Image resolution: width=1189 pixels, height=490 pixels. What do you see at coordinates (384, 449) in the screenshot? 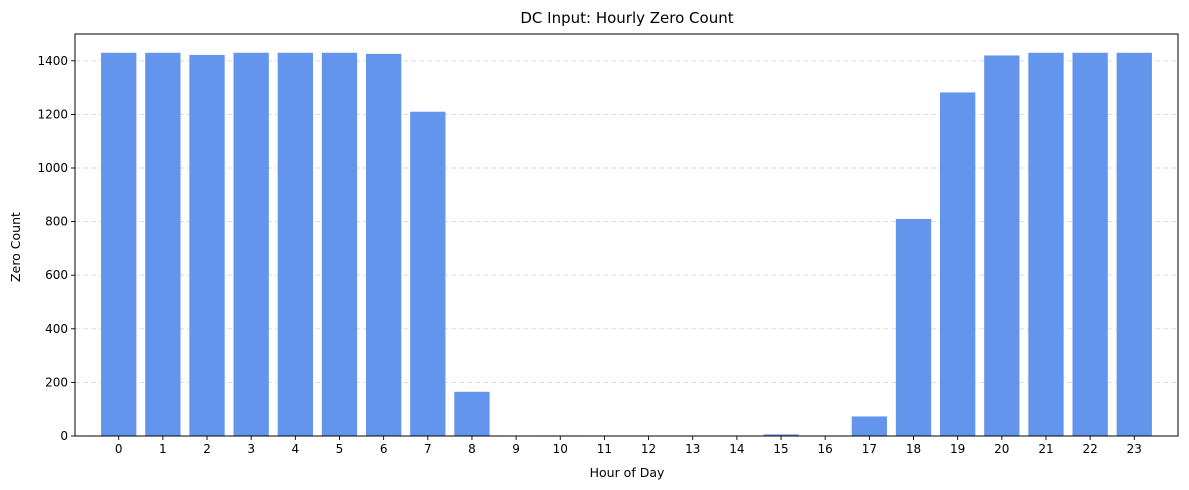
I see `x-tick-label: 6` at bounding box center [384, 449].